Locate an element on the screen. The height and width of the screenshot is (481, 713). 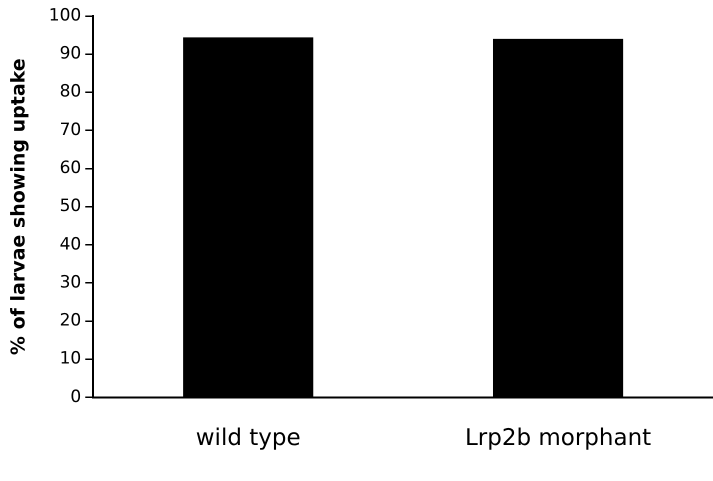
y-tick-label: 30 is located at coordinates (71, 282).